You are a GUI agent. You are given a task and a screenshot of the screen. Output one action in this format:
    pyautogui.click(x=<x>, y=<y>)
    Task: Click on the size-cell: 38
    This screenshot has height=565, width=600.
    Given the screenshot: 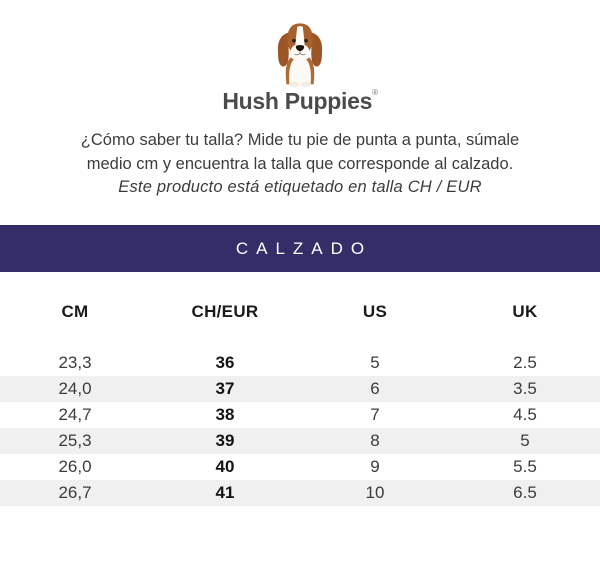 What is the action you would take?
    pyautogui.click(x=225, y=414)
    